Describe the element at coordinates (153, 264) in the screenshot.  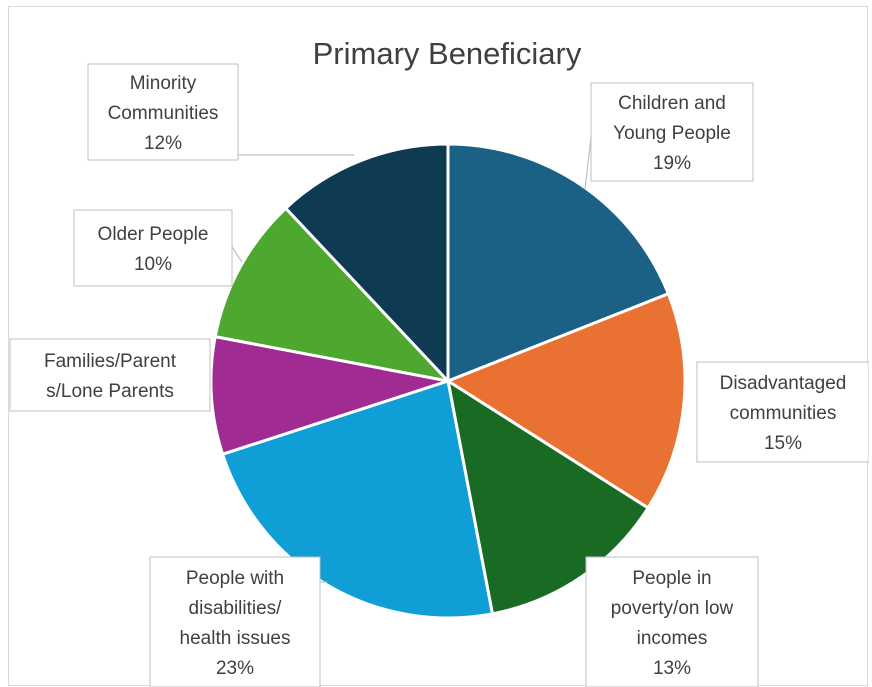
I see `data-label-value: 10%` at that location.